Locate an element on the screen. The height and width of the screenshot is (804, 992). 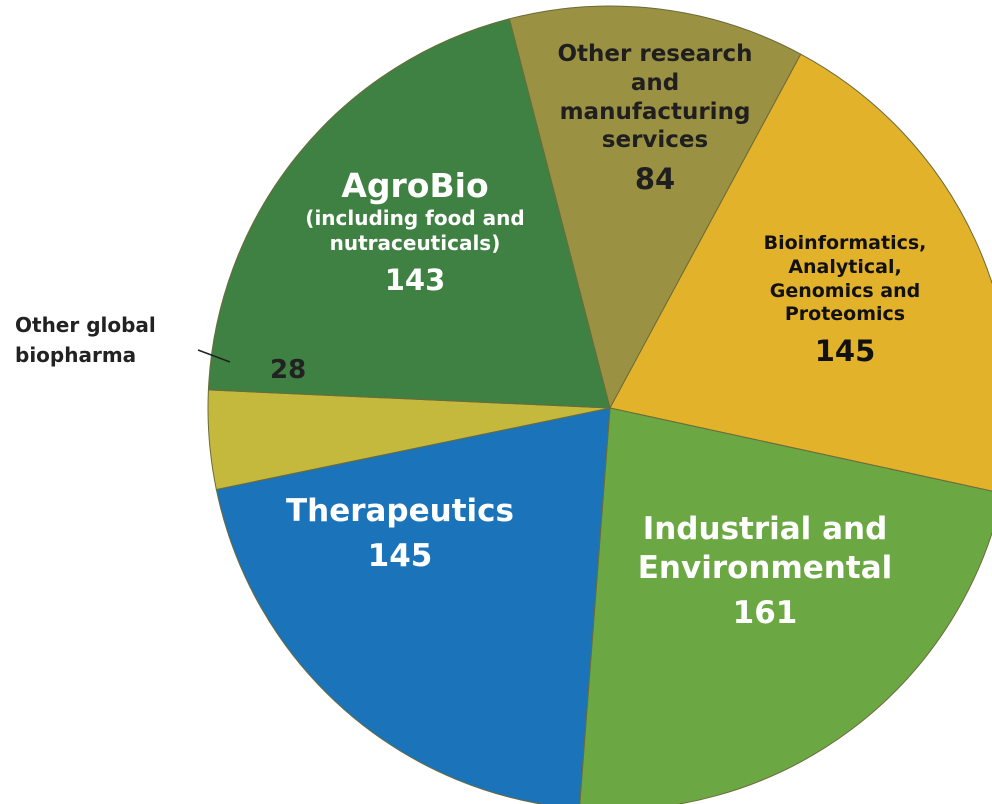
leader-line is located at coordinates (214, 356).